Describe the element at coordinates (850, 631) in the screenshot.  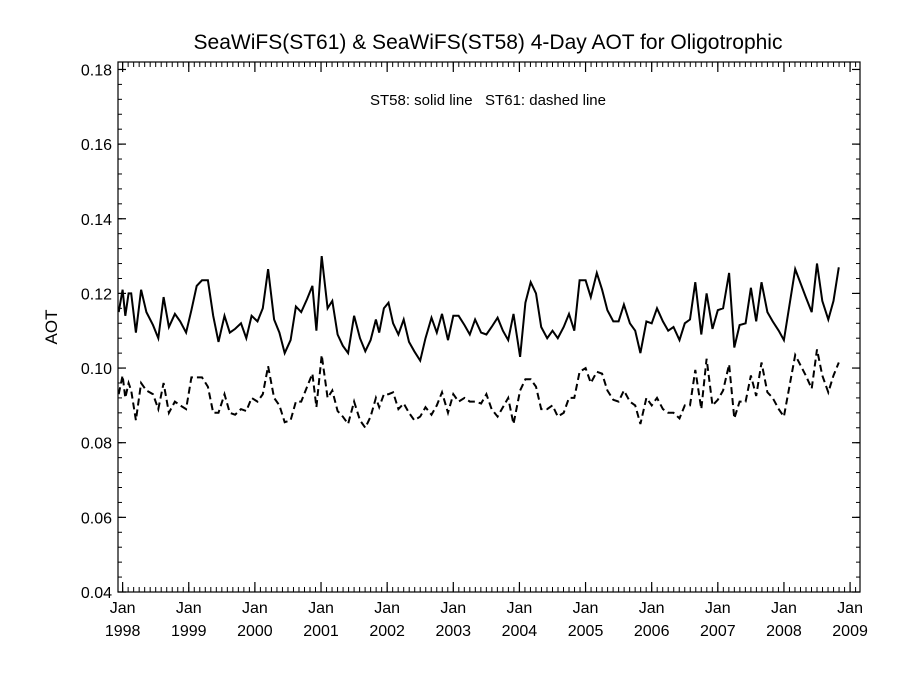
I see `x-tick-year-label: 2009` at that location.